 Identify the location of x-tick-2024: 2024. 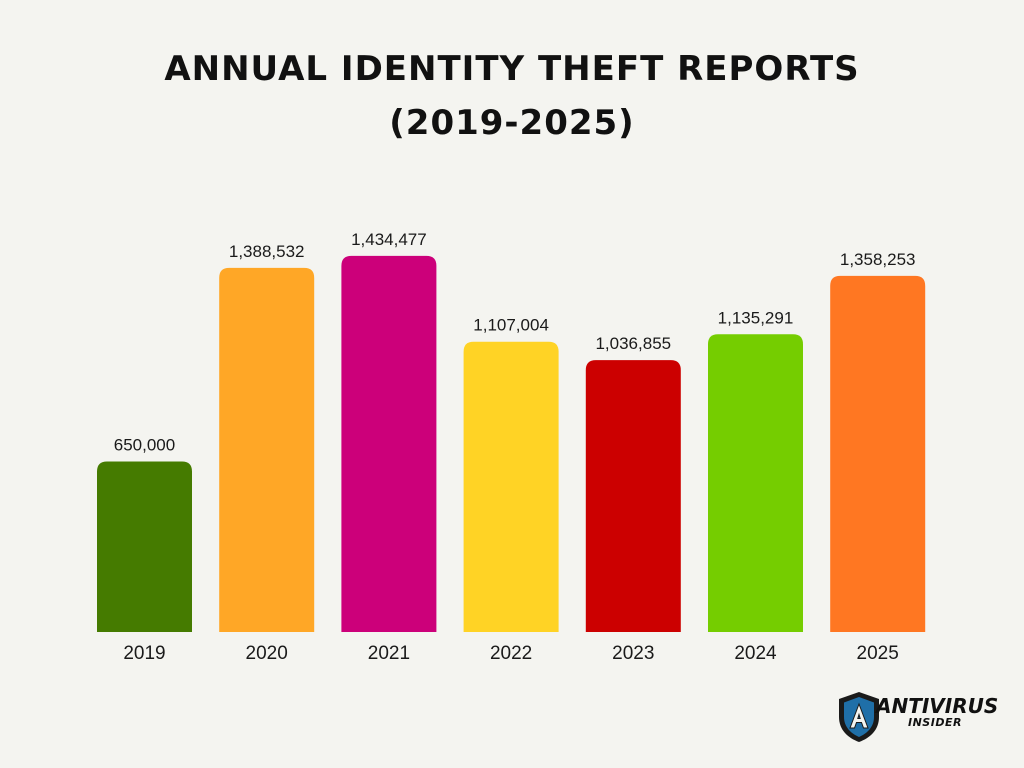
(755, 653).